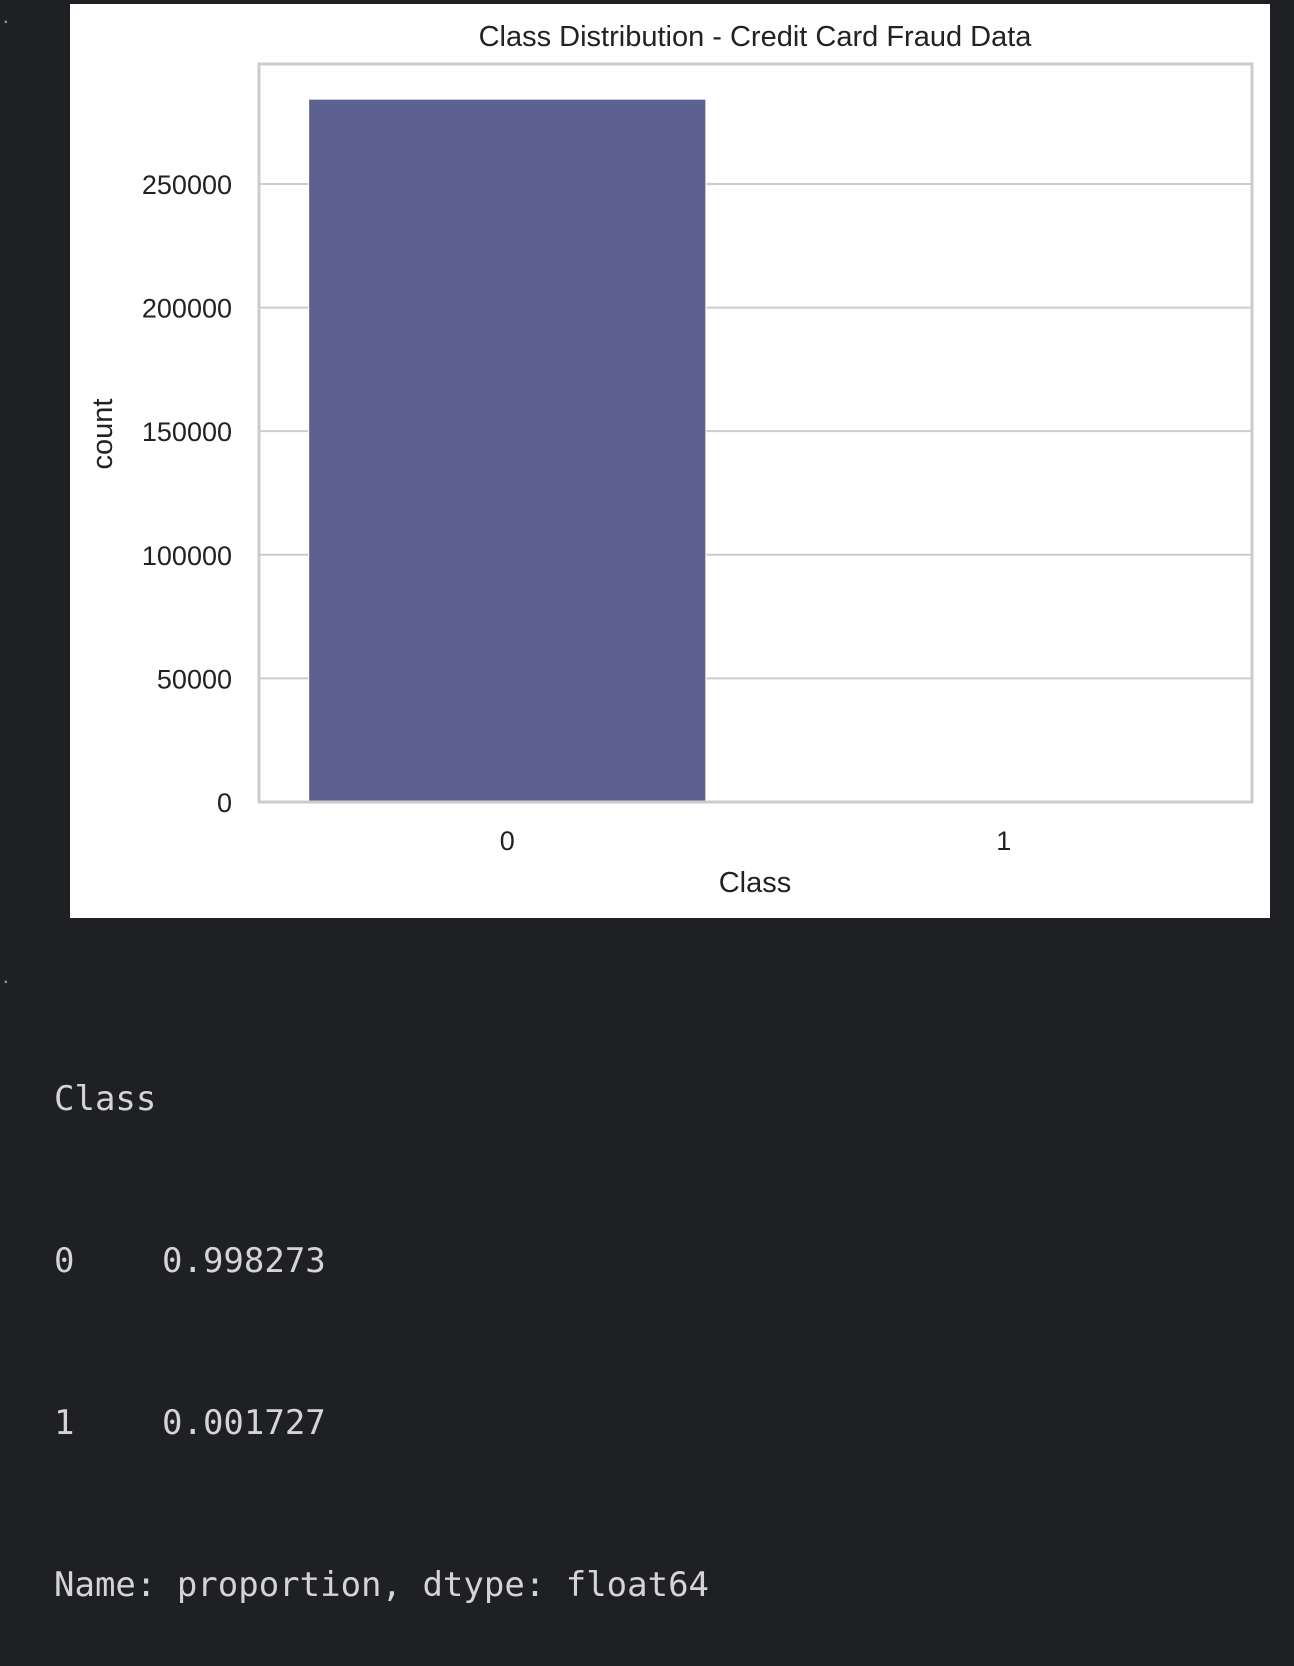  I want to click on y-tick-labels: 0 50000 100000 150000 200000 250000, so click(187, 494).